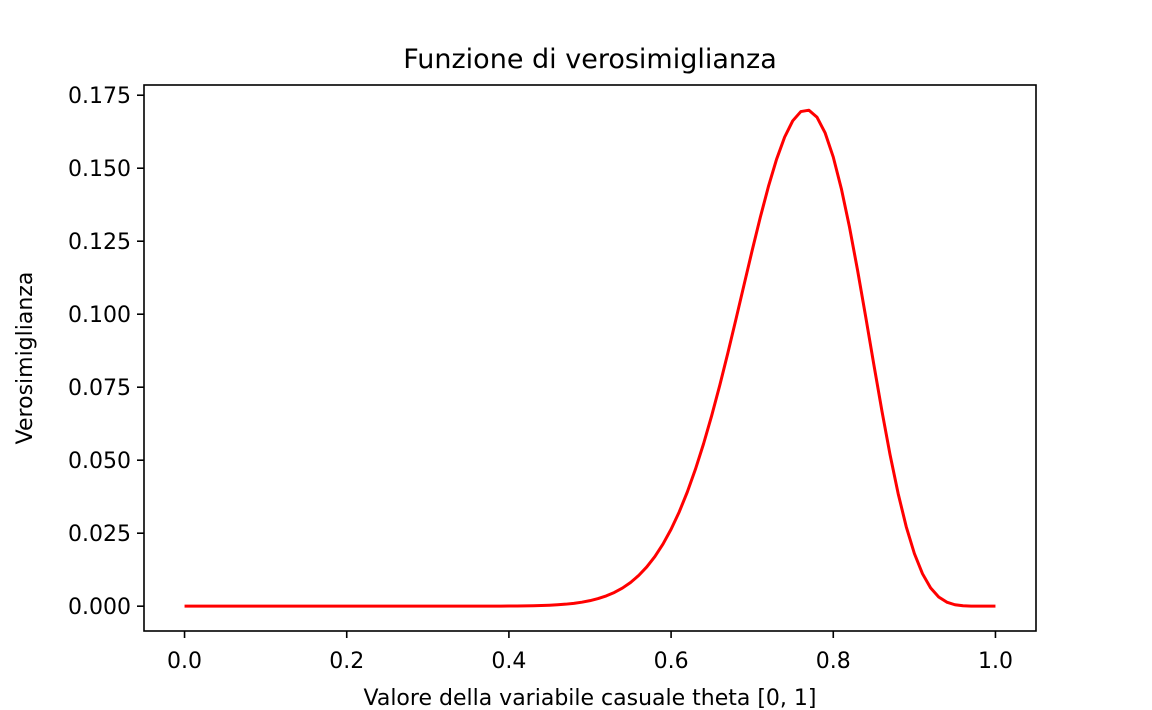 Image resolution: width=1152 pixels, height=710 pixels. I want to click on x-tick-label: 0.6, so click(671, 661).